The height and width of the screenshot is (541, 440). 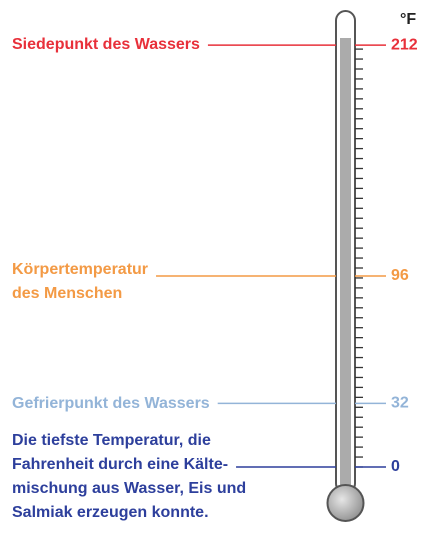 I want to click on marker-value: 212, so click(x=404, y=44).